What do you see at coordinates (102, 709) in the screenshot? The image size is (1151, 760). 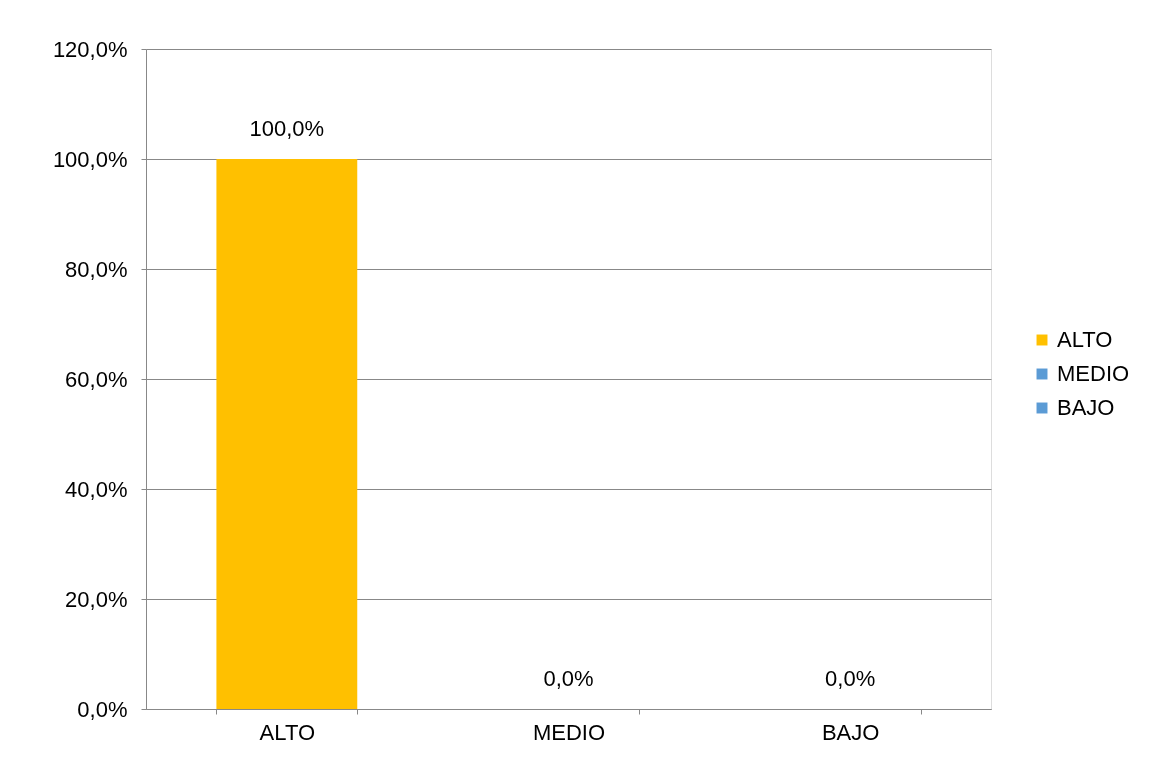 I see `y-tick-label: 0,0%` at bounding box center [102, 709].